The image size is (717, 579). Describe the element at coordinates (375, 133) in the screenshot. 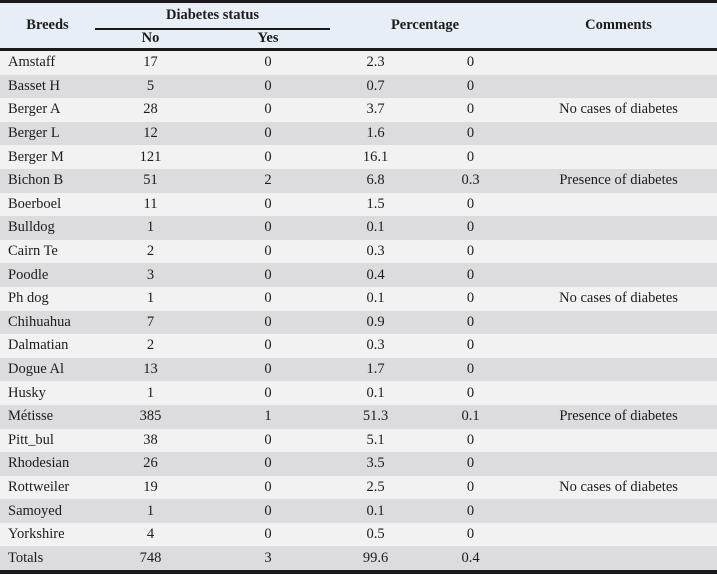

I see `pct-no-cell: 1.6` at that location.